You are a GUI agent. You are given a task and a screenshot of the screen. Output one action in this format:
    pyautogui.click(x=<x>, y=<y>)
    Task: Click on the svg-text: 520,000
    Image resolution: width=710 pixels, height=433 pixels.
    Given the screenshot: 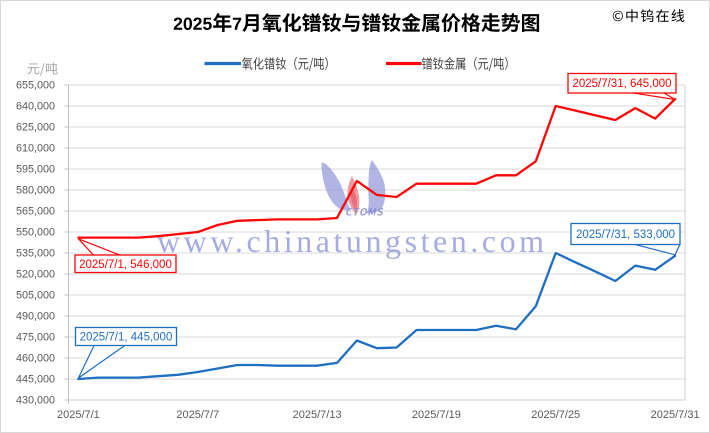 What is the action you would take?
    pyautogui.click(x=35, y=274)
    